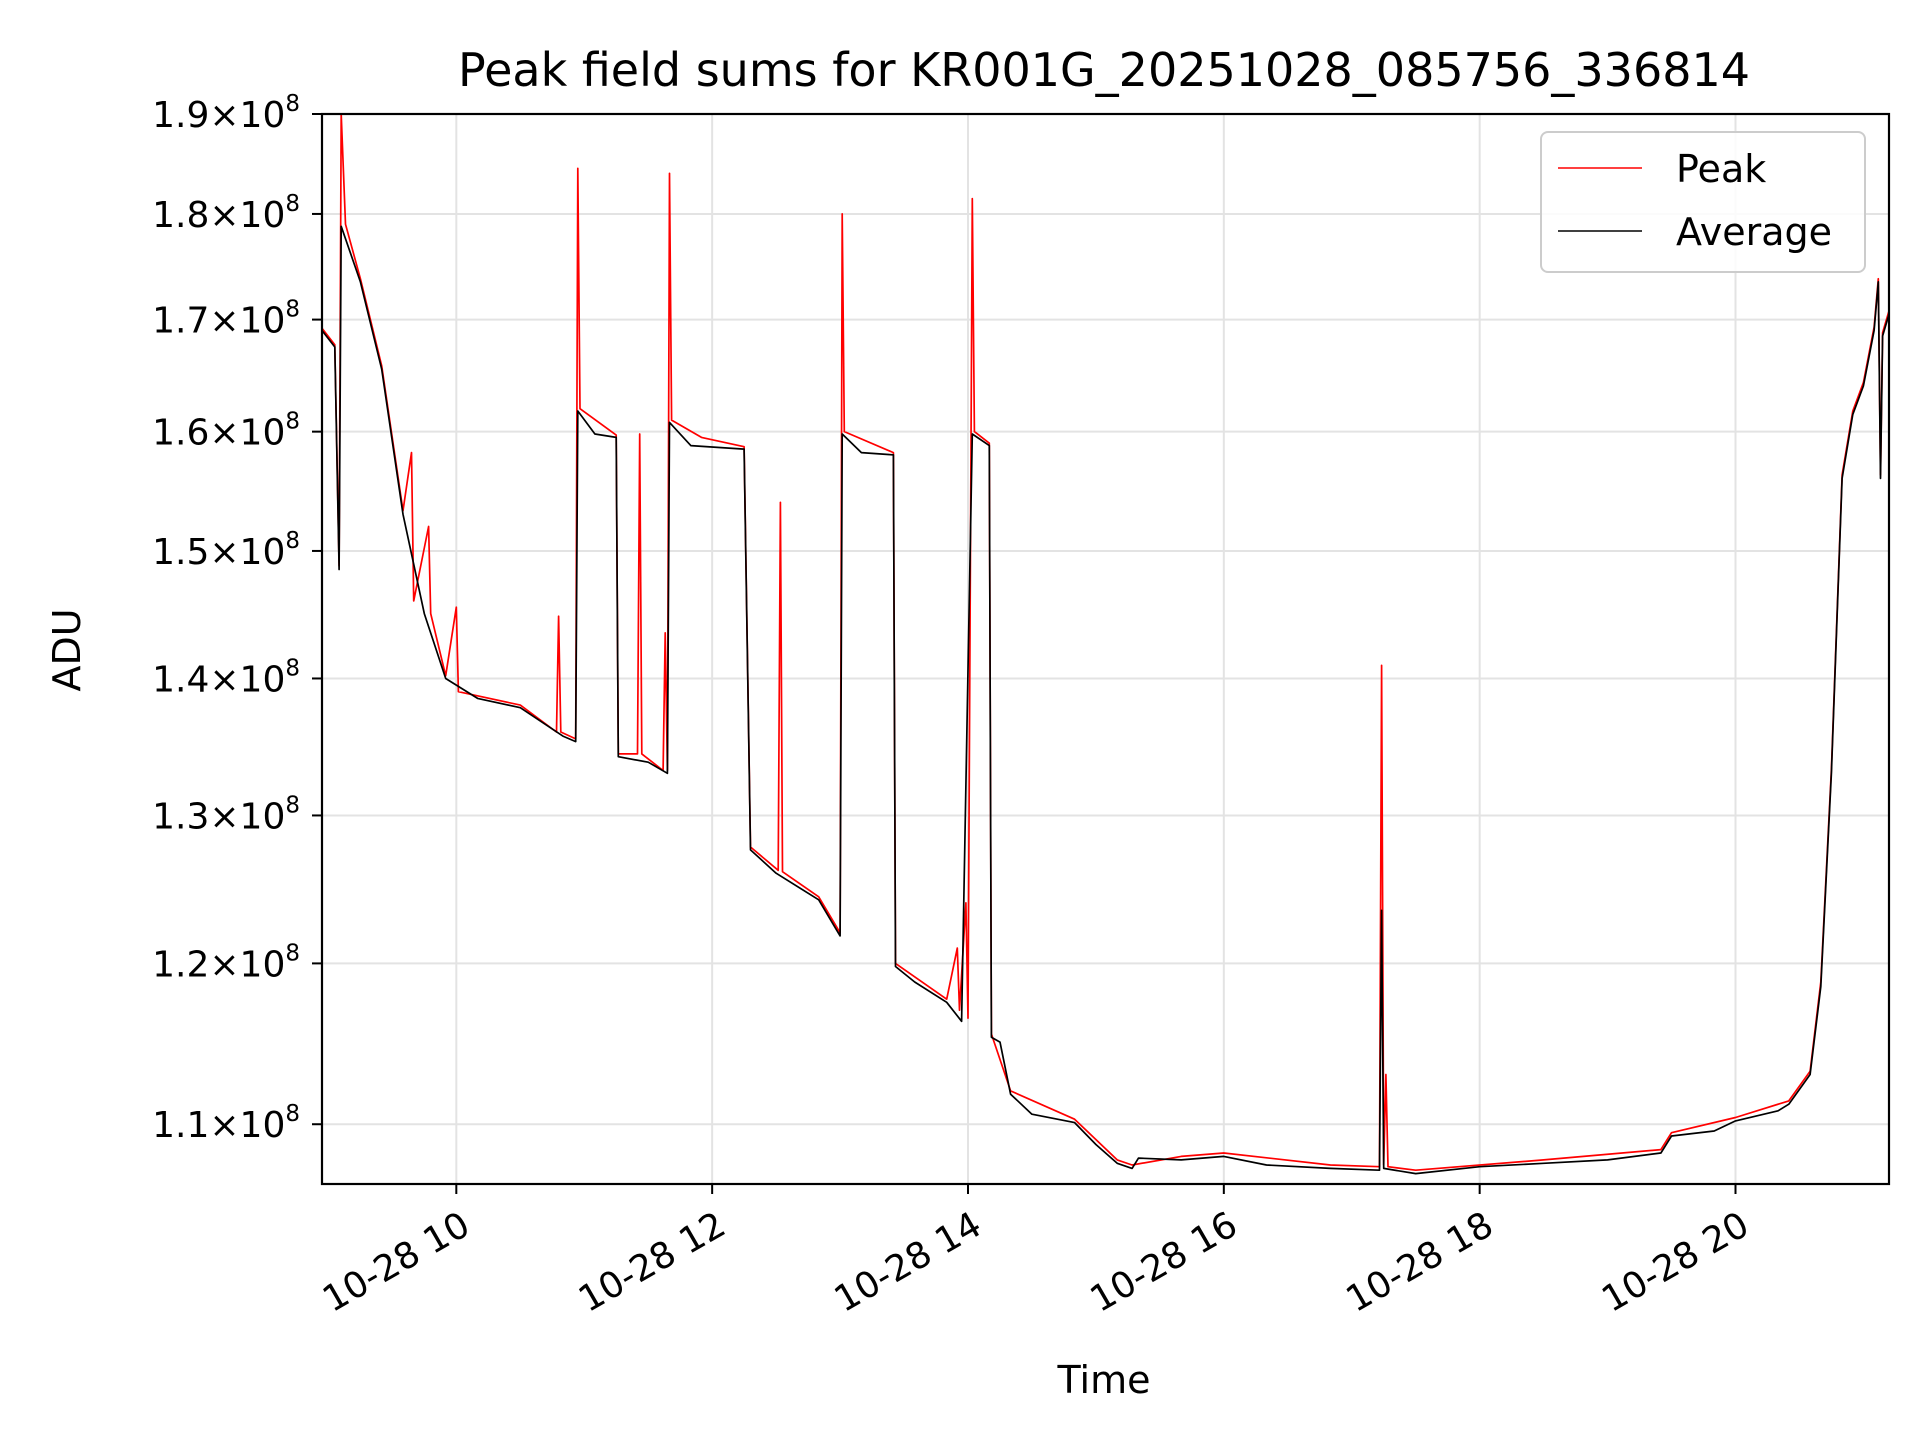 The width and height of the screenshot is (1920, 1440). Describe the element at coordinates (226, 319) in the screenshot. I see `y-tick-label: 1.7×108` at that location.